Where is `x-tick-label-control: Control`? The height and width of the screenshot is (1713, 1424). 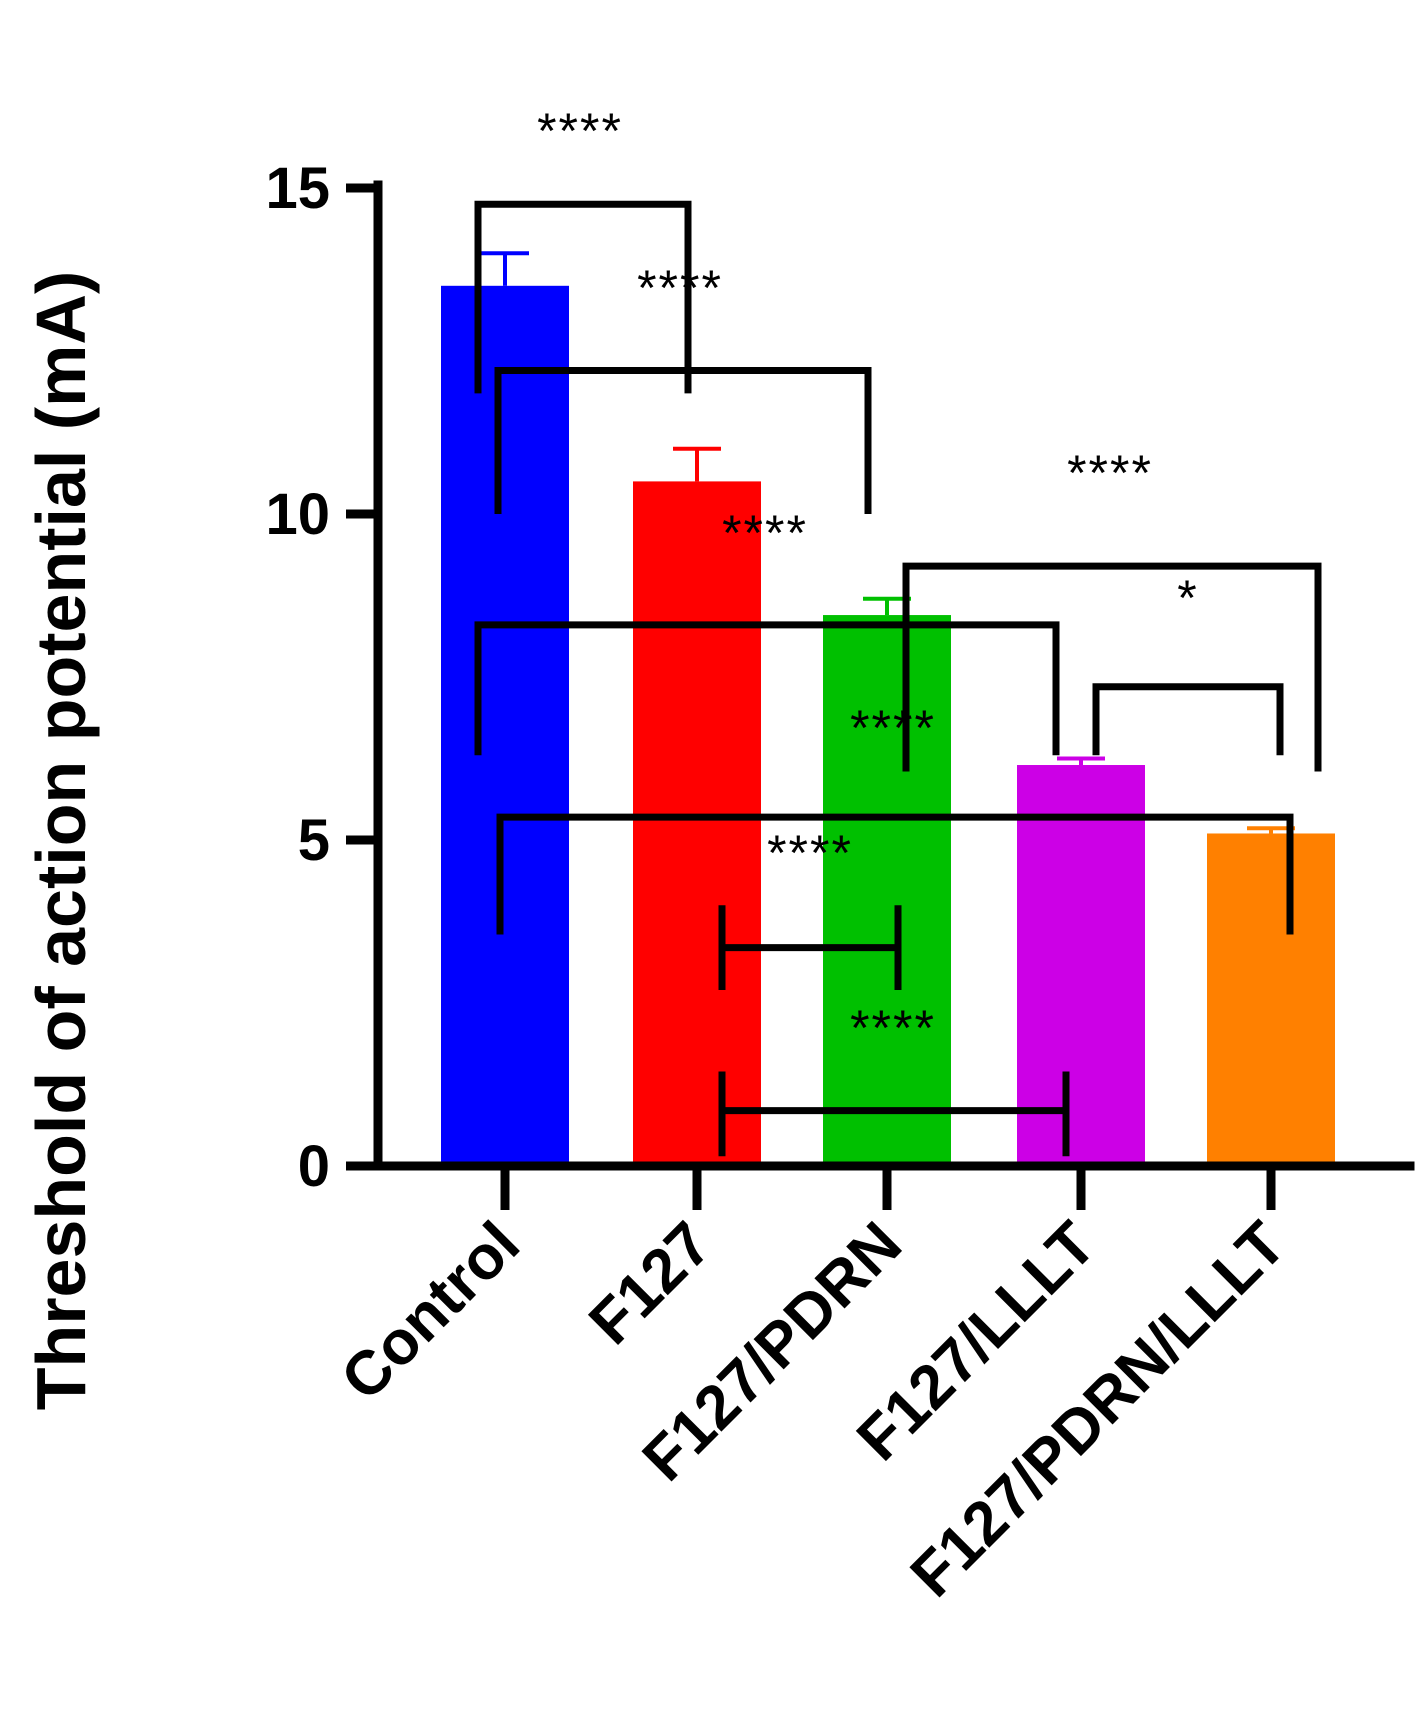 x-tick-label-control: Control is located at coordinates (430, 1311).